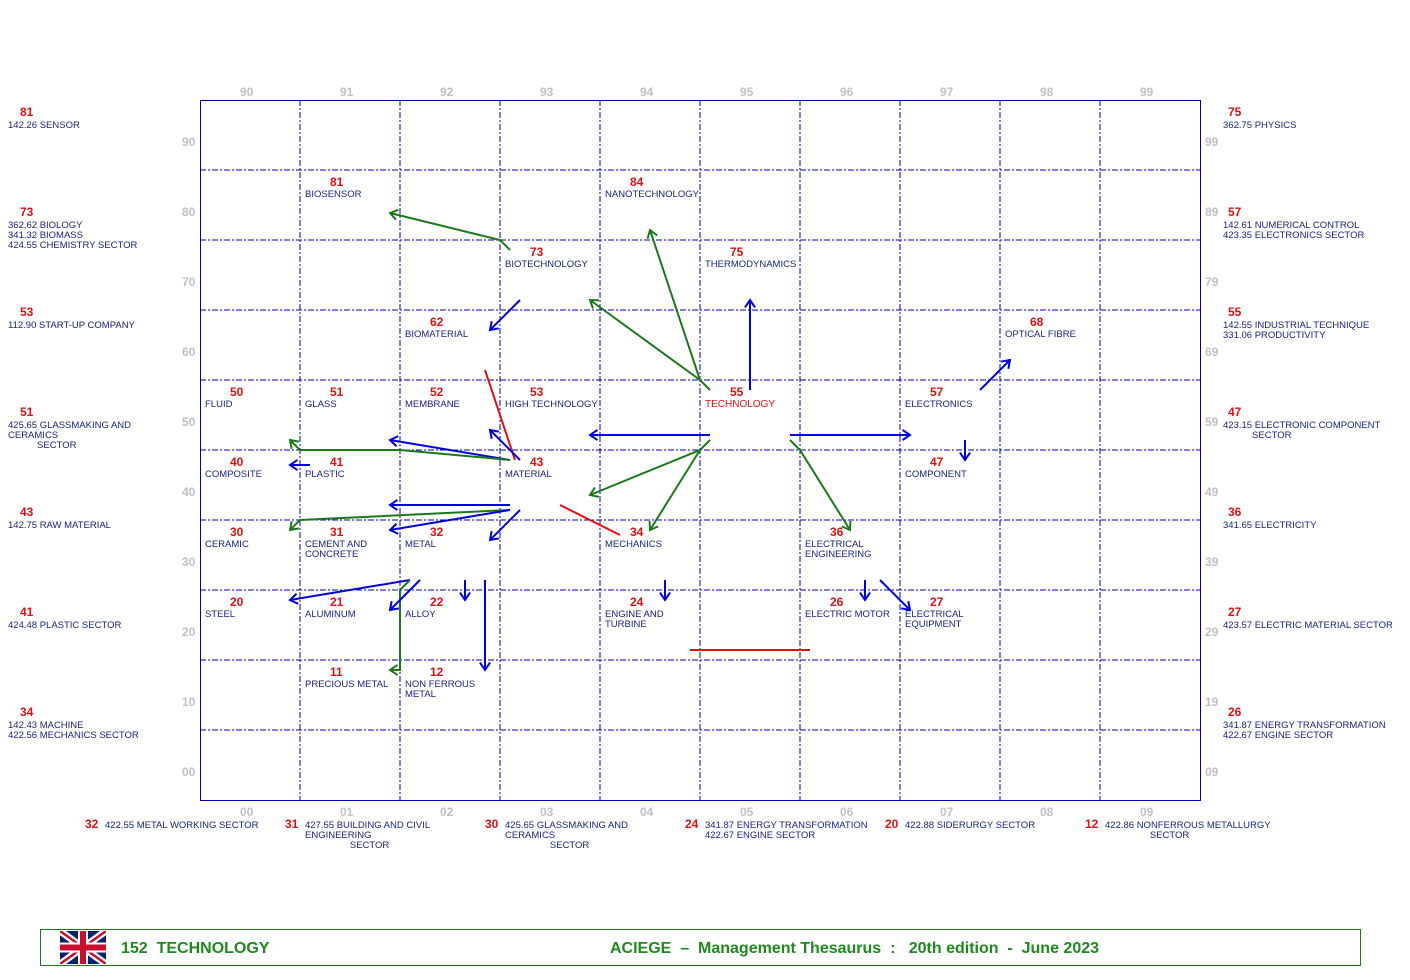 The width and height of the screenshot is (1410, 980). Describe the element at coordinates (437, 532) in the screenshot. I see `cell-number: 32` at that location.